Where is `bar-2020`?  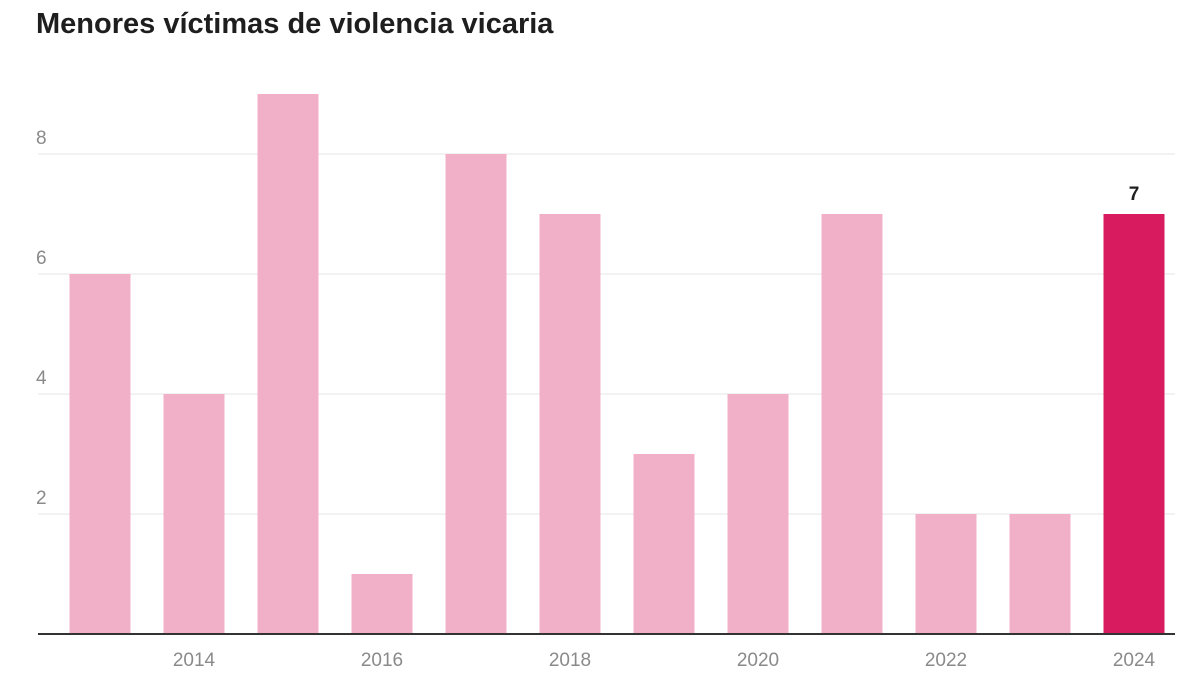 bar-2020 is located at coordinates (758, 514).